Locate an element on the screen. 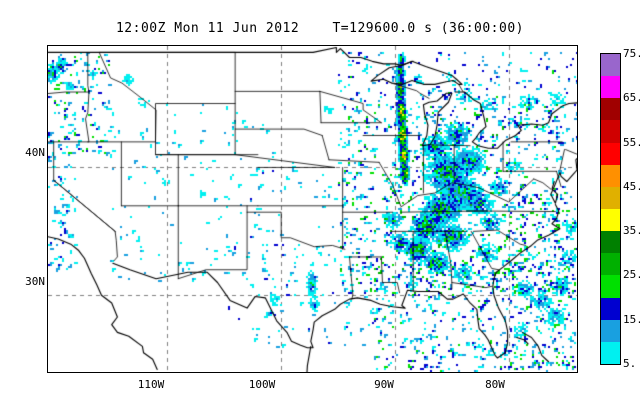 The image size is (640, 400). lon-tick-80w: 80W is located at coordinates (495, 384).